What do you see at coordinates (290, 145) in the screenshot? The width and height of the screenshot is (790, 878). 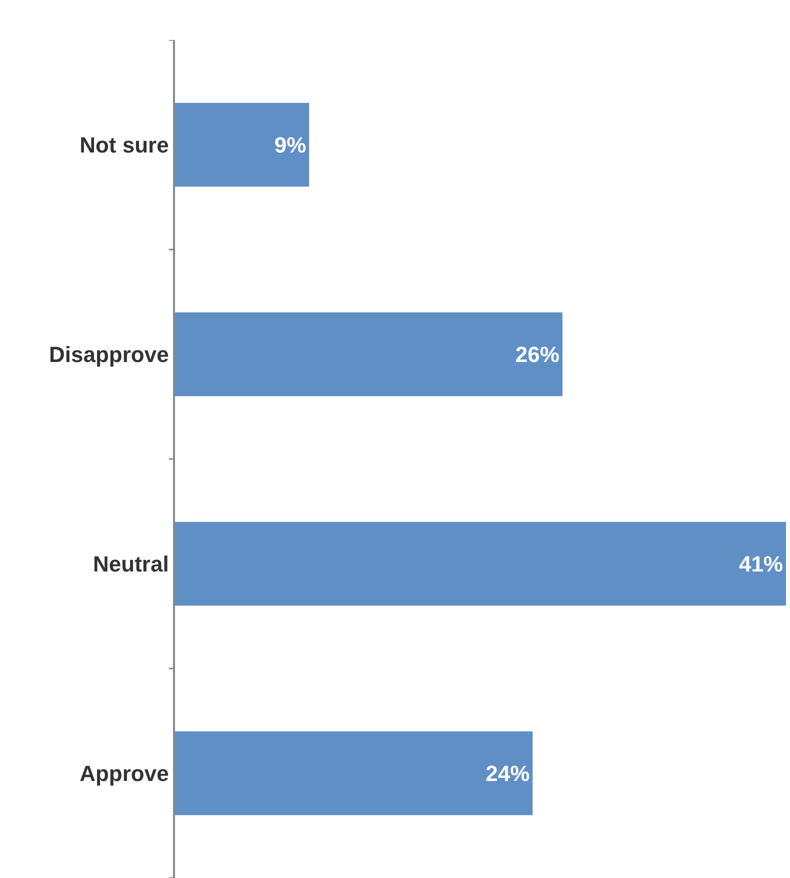 I see `data-label: 9%` at bounding box center [290, 145].